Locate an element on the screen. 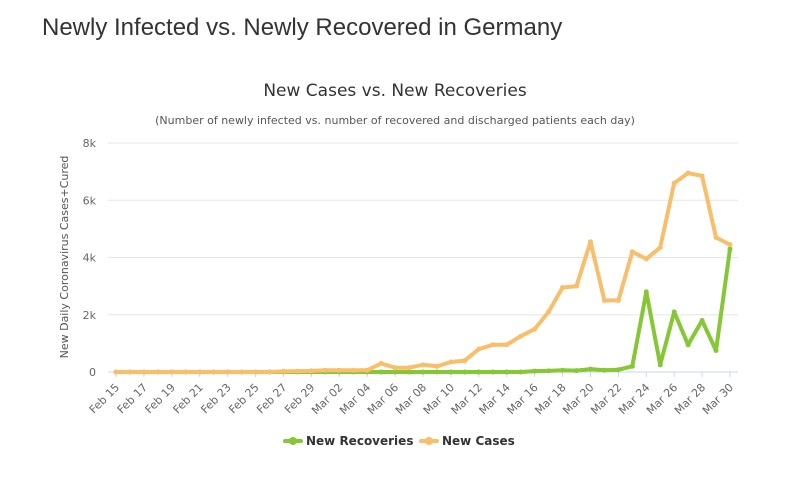 The image size is (791, 497). y-tick-label: 4k is located at coordinates (90, 258).